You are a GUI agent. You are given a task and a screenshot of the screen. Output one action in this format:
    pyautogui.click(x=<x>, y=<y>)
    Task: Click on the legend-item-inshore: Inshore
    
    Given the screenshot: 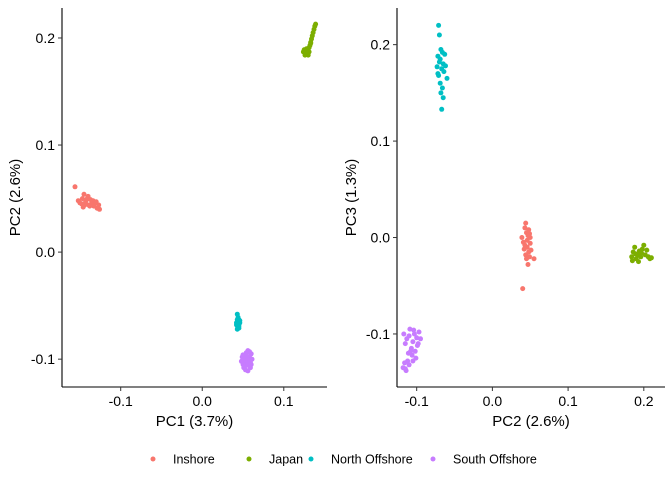 What is the action you would take?
    pyautogui.click(x=182, y=460)
    